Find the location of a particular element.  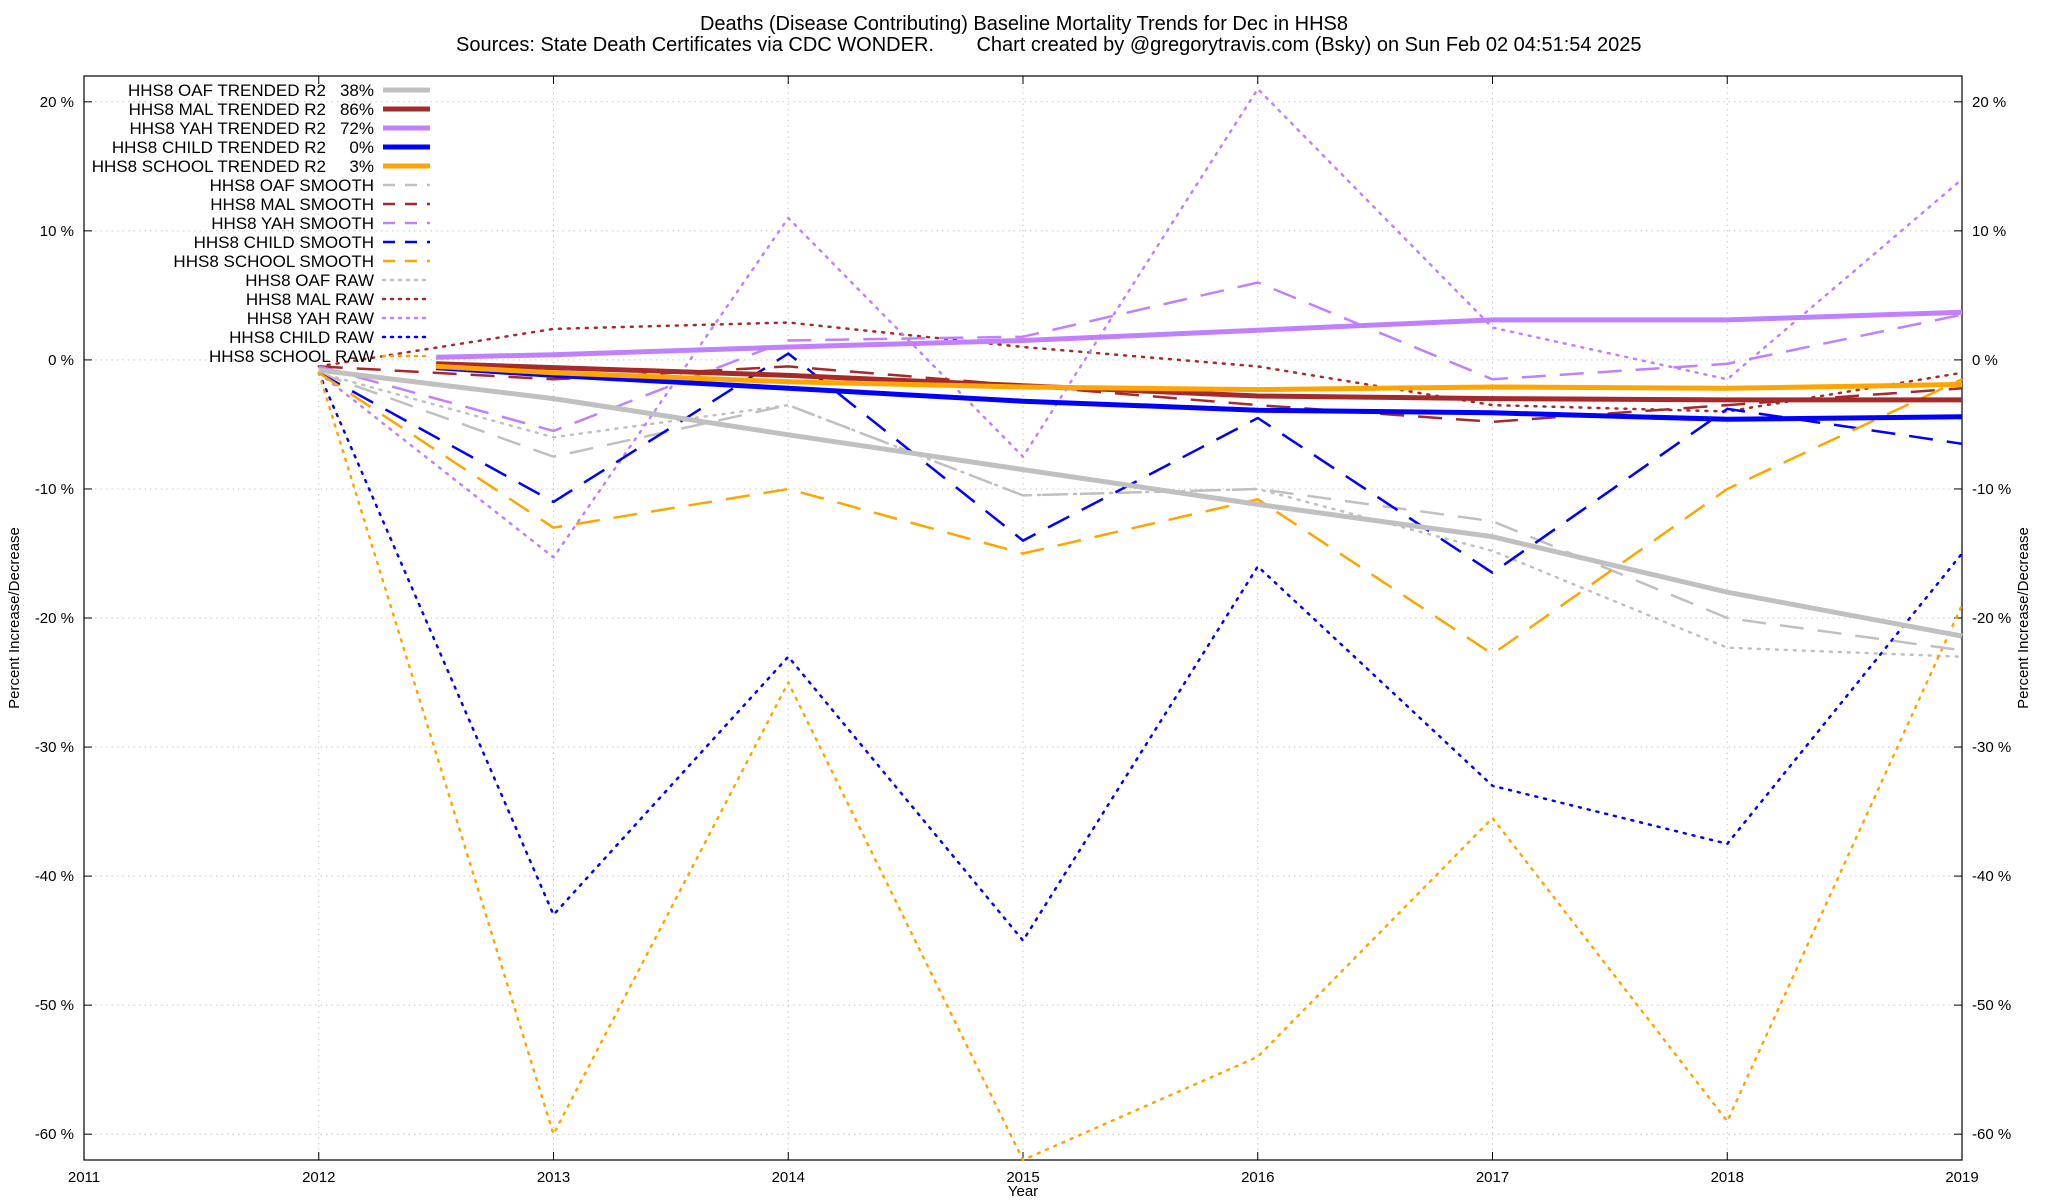

legend-entry-hhs8-oaf-smooth: HHS8 OAF SMOOTH is located at coordinates (320, 185).